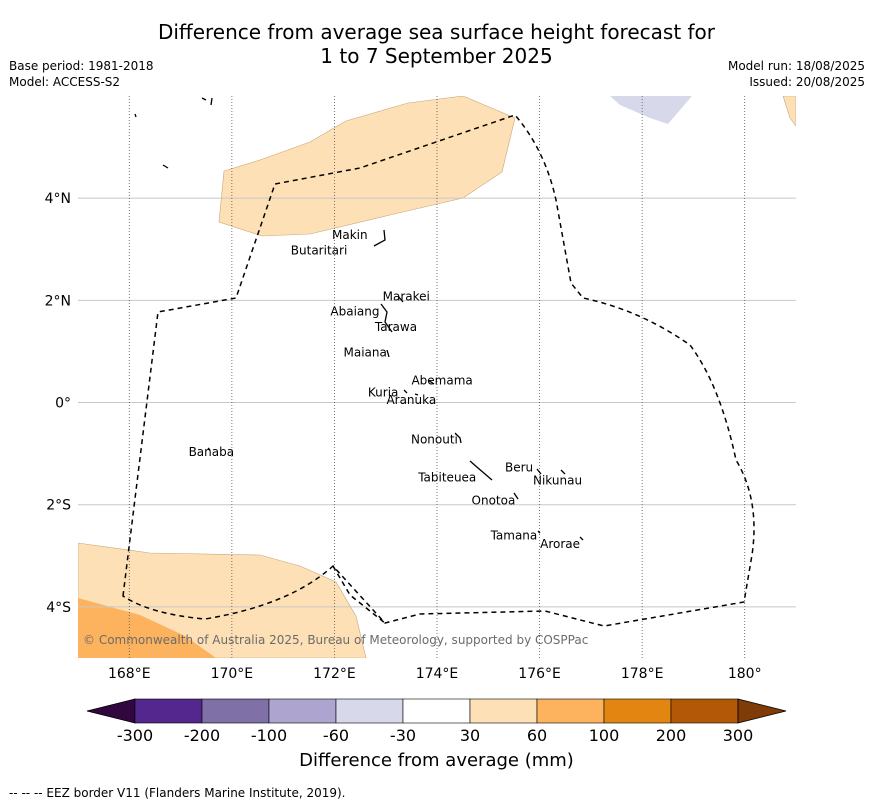 Image resolution: width=873 pixels, height=804 pixels. What do you see at coordinates (738, 735) in the screenshot?
I see `colorbar-tick-label: 300` at bounding box center [738, 735].